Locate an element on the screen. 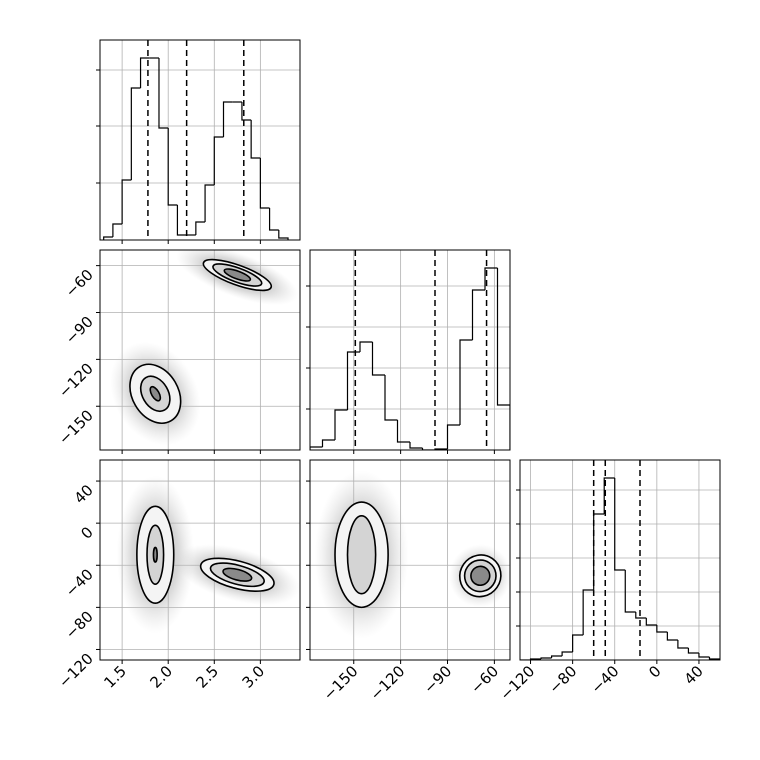 This screenshot has height=760, width=760. y-tick-label: 40 is located at coordinates (84, 494).